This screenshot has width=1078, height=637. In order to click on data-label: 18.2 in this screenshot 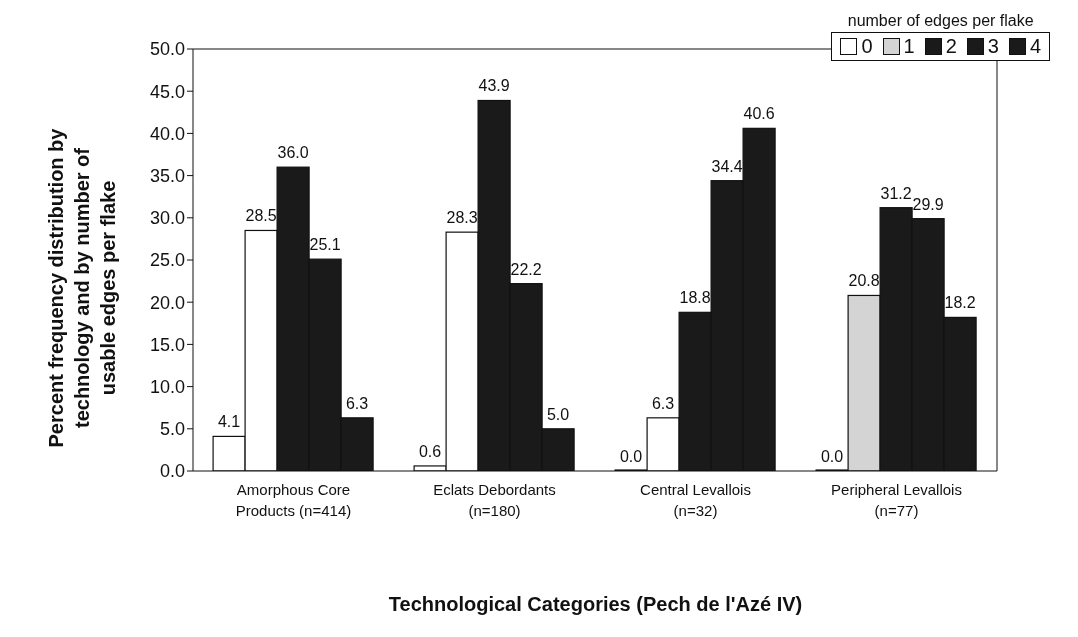, I will do `click(960, 303)`.